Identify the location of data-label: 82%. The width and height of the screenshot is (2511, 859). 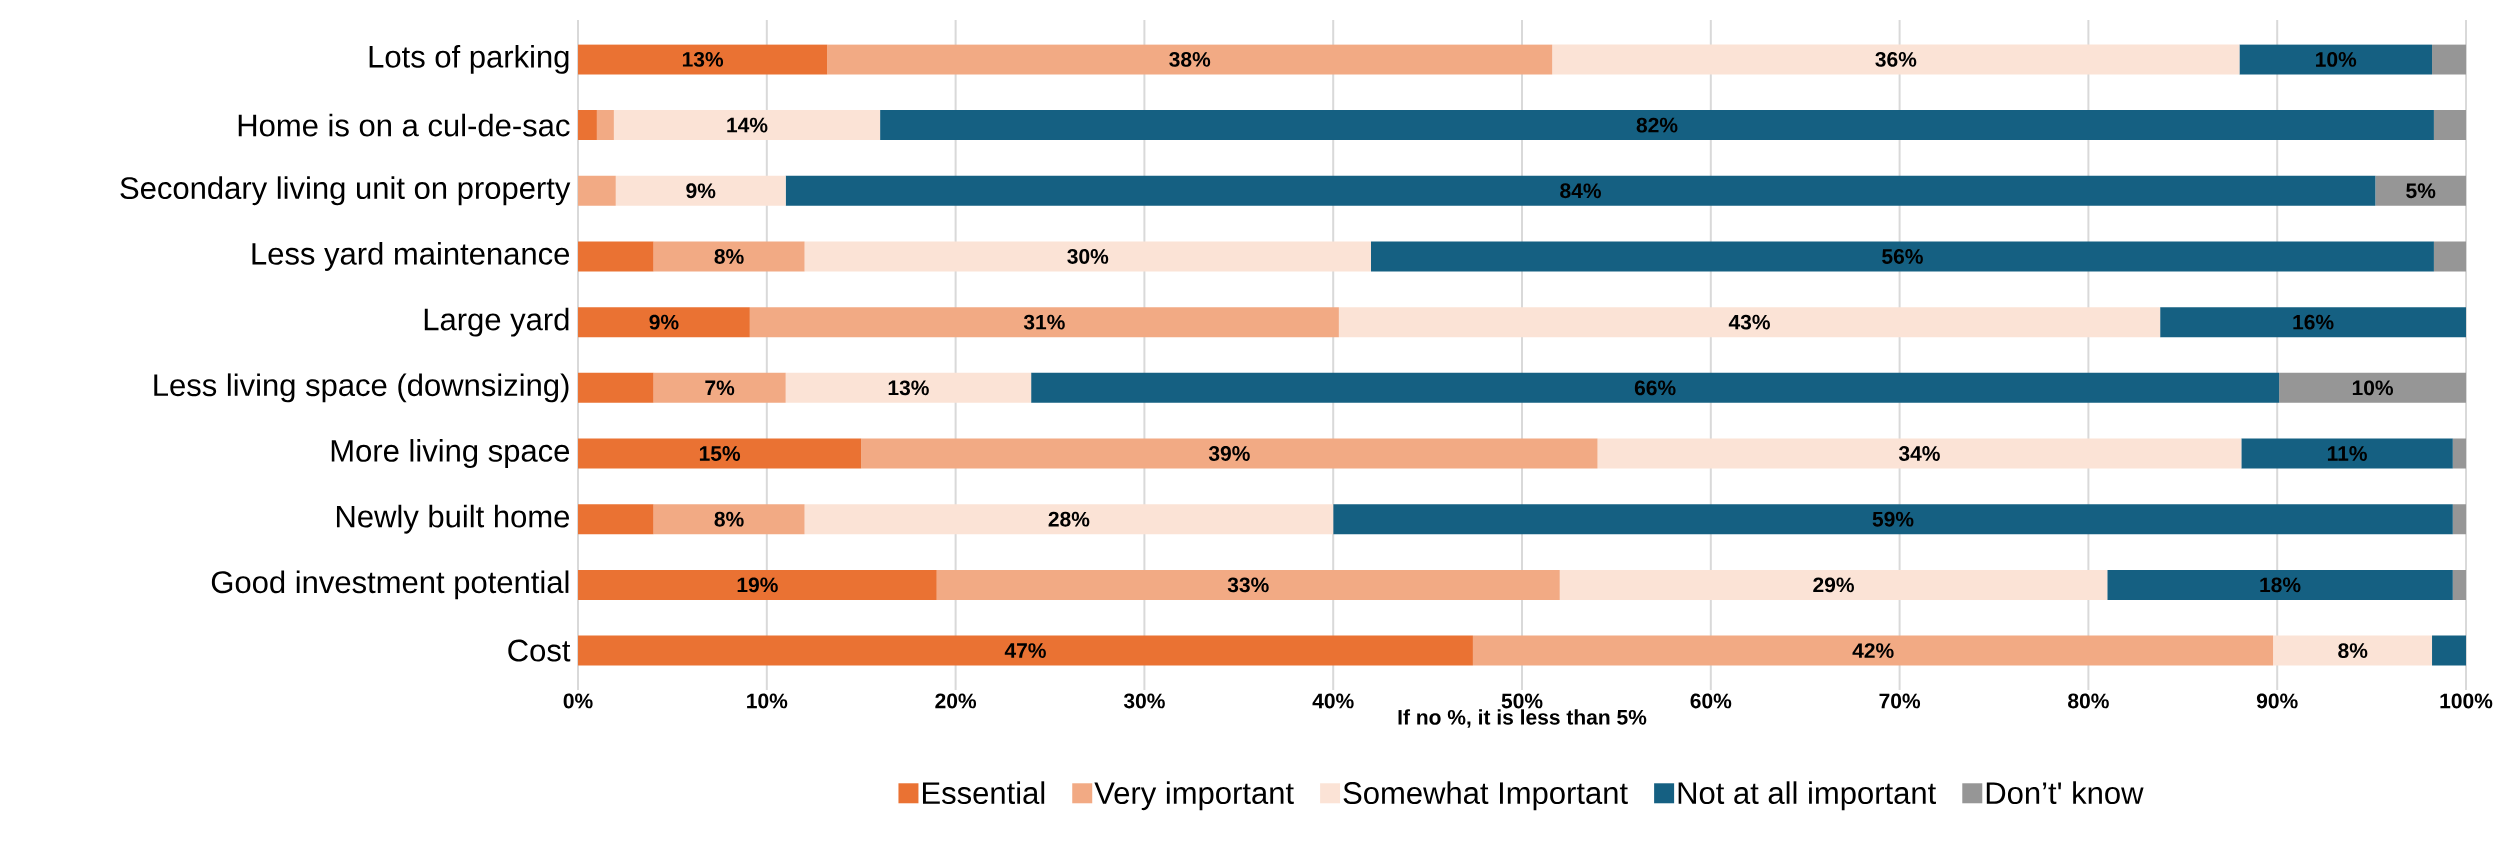
(1657, 125).